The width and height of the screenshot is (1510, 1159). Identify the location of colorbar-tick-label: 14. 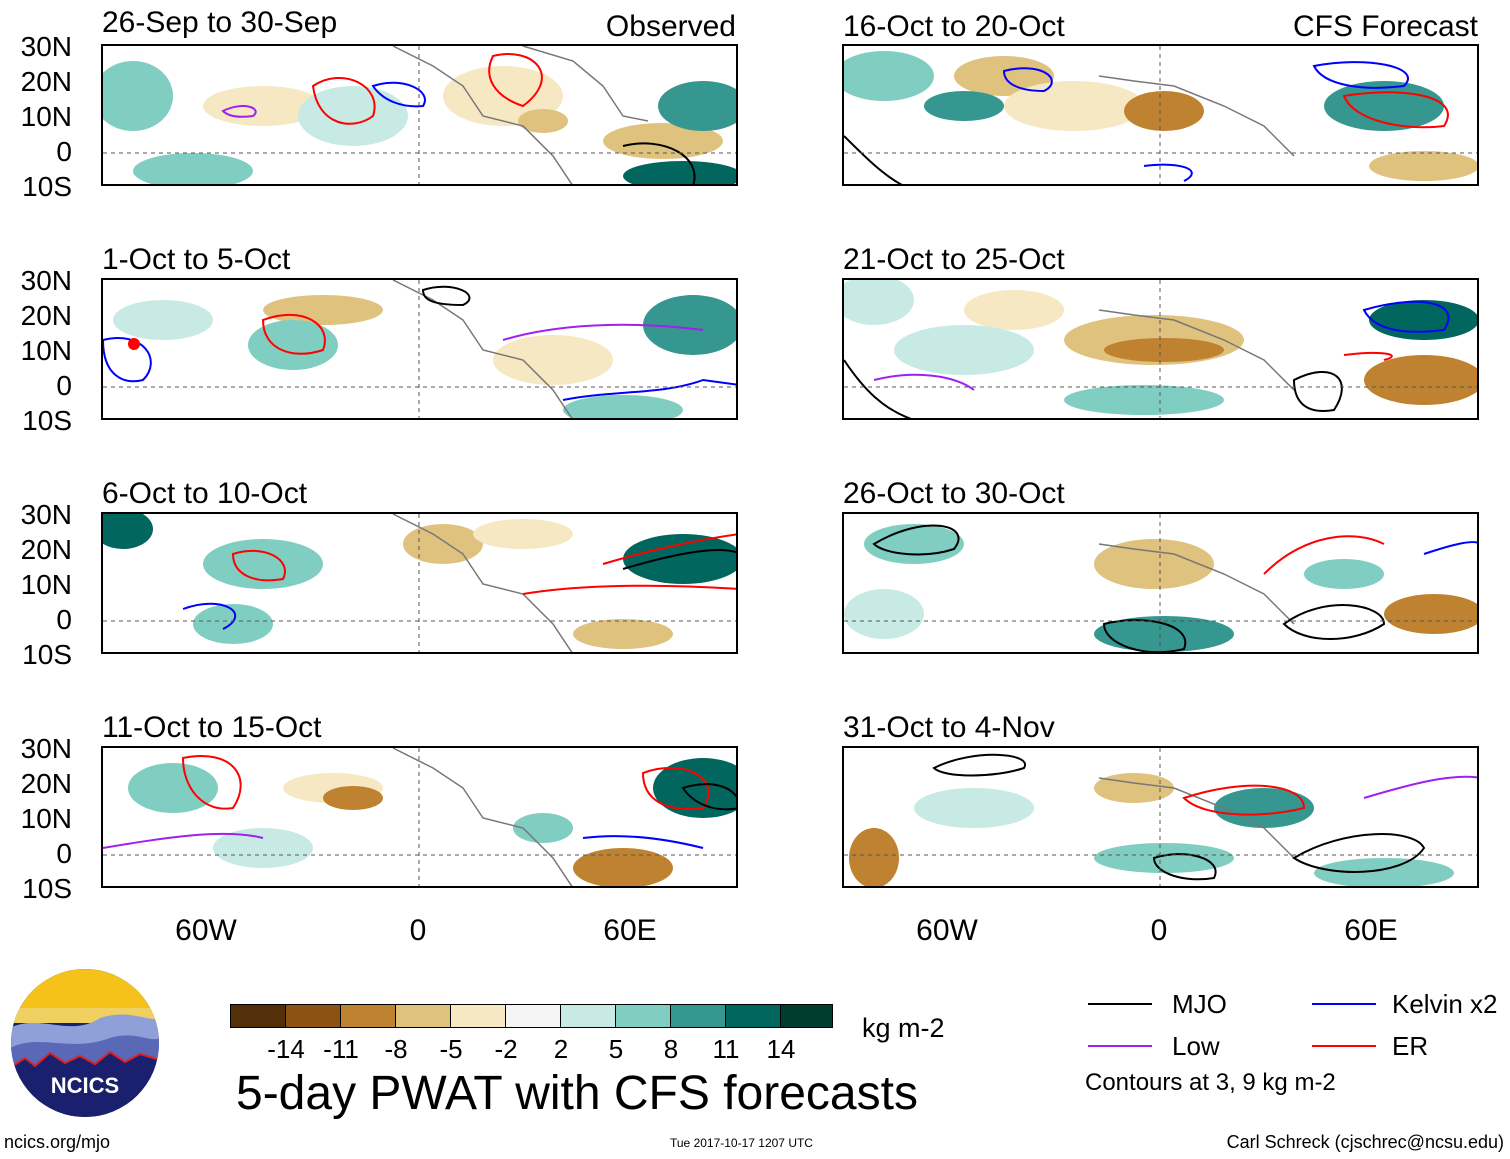
(781, 1049).